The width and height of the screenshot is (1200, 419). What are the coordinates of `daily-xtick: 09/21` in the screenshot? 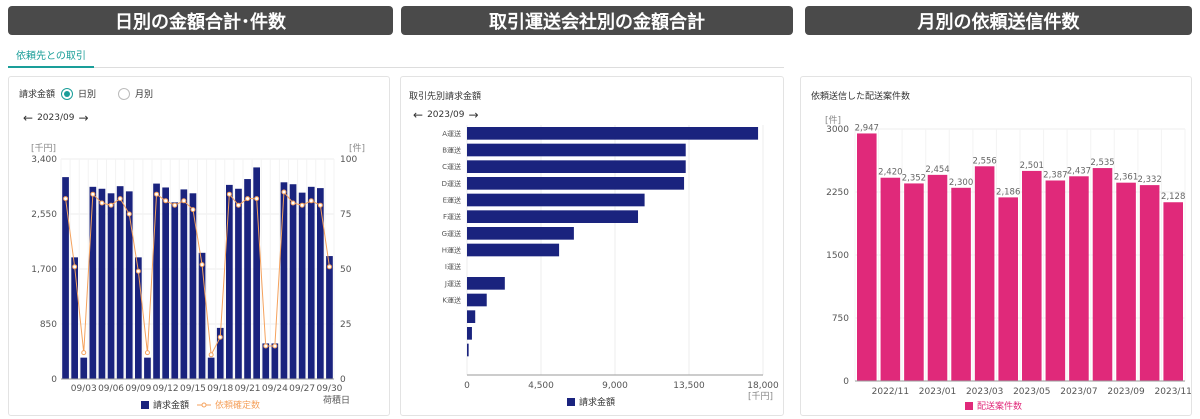 It's located at (248, 389).